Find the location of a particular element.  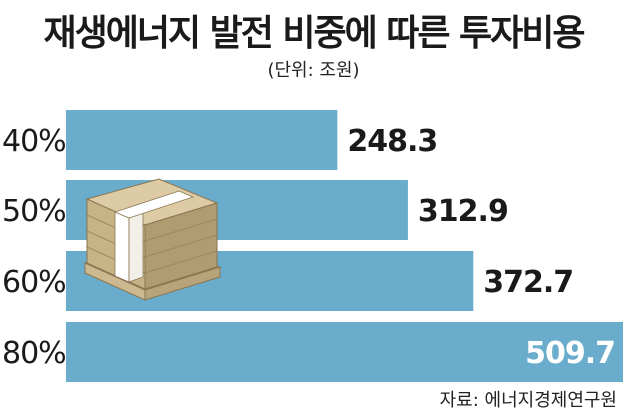

chart-title: 재생에너지 발전 비중에 따른 투자비용 is located at coordinates (314, 33).